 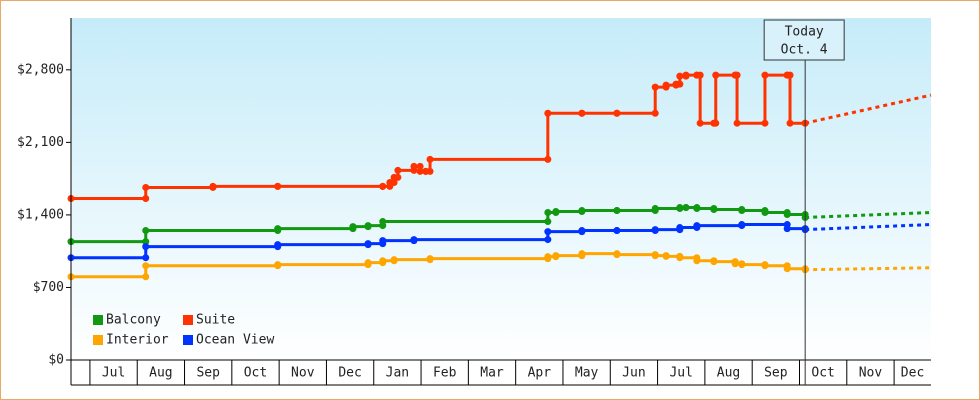 What do you see at coordinates (587, 373) in the screenshot?
I see `x-tick-label: May` at bounding box center [587, 373].